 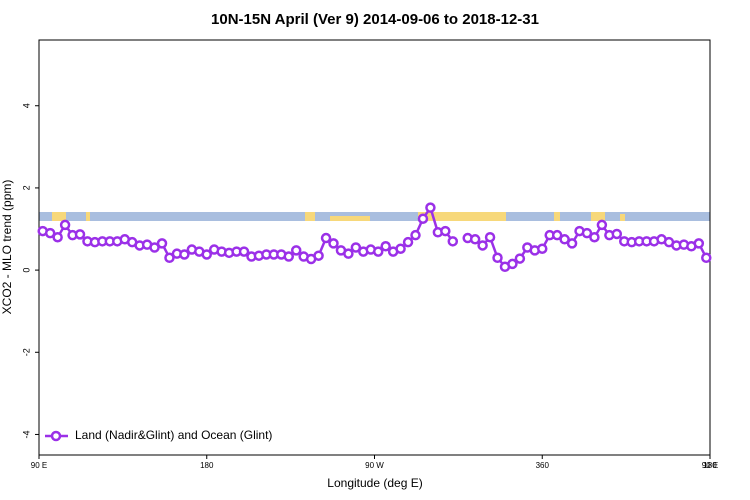 I want to click on x-tick-label: 90 W, so click(x=374, y=465).